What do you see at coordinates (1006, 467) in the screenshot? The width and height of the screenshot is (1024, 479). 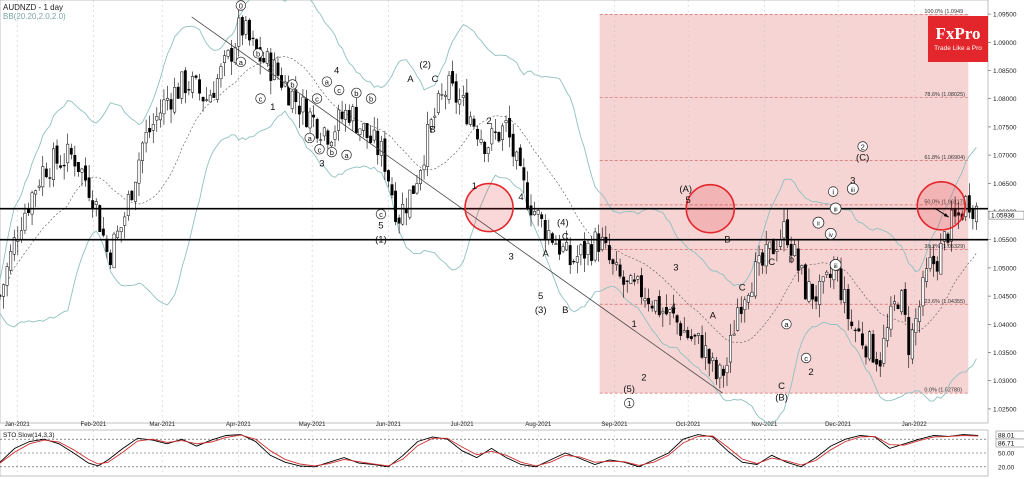 I see `sto-tick-label: 20.00` at bounding box center [1006, 467].